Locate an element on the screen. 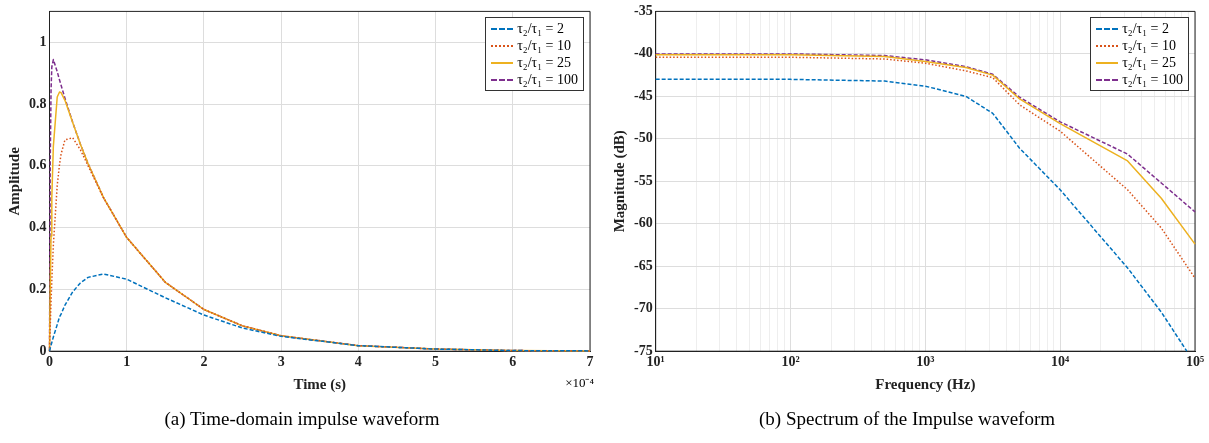 Image resolution: width=1209 pixels, height=443 pixels. x-tick-label: 7 is located at coordinates (590, 362).